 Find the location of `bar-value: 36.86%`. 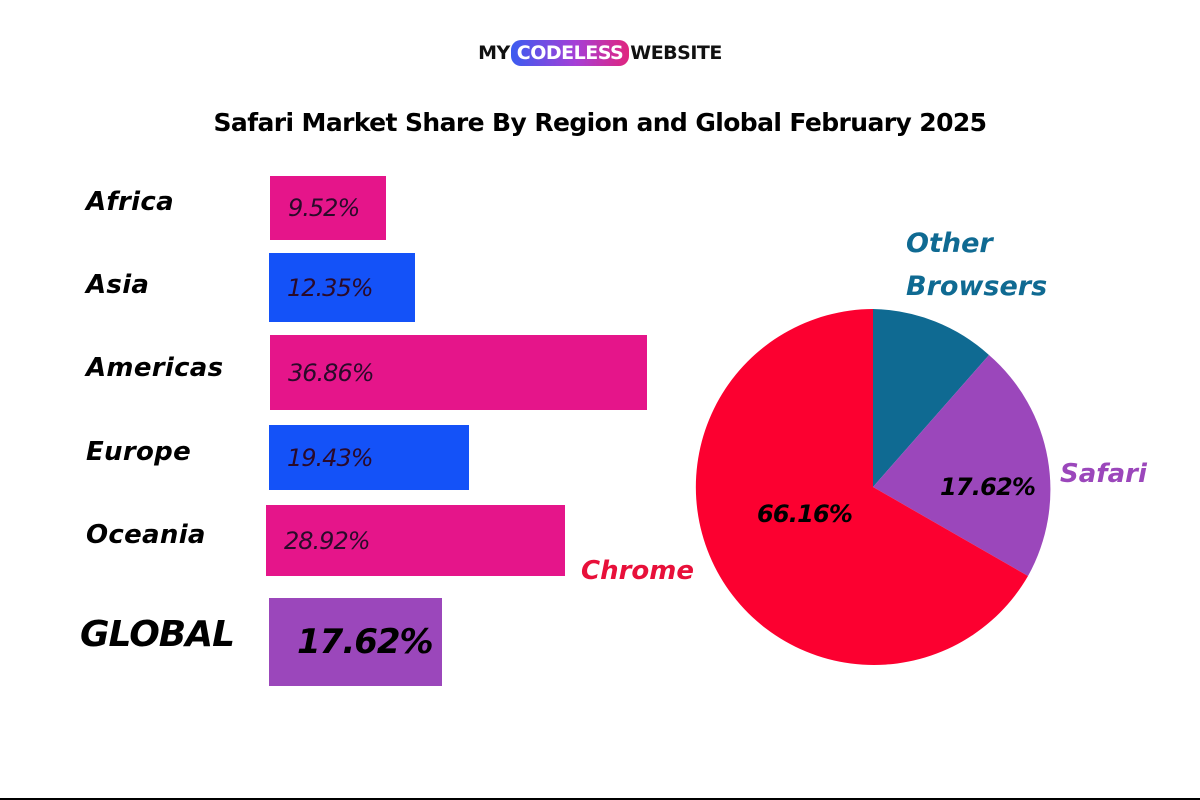

bar-value: 36.86% is located at coordinates (331, 372).